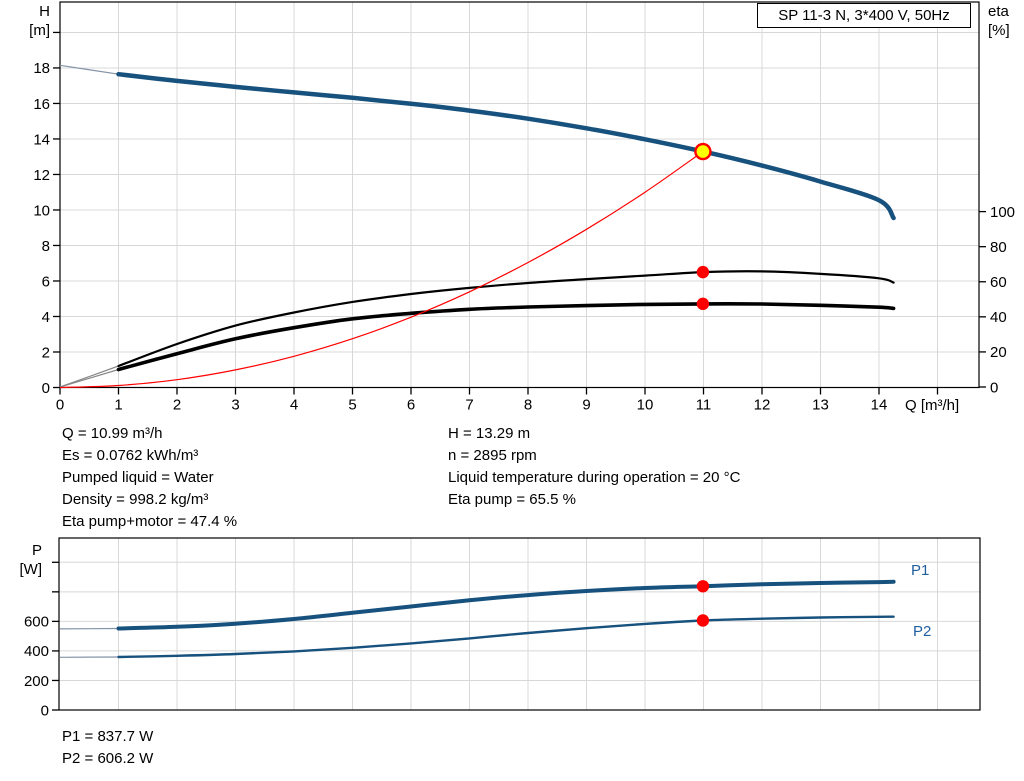 The width and height of the screenshot is (1024, 781). Describe the element at coordinates (39, 30) in the screenshot. I see `h-axis-unit-line2: [m]` at that location.